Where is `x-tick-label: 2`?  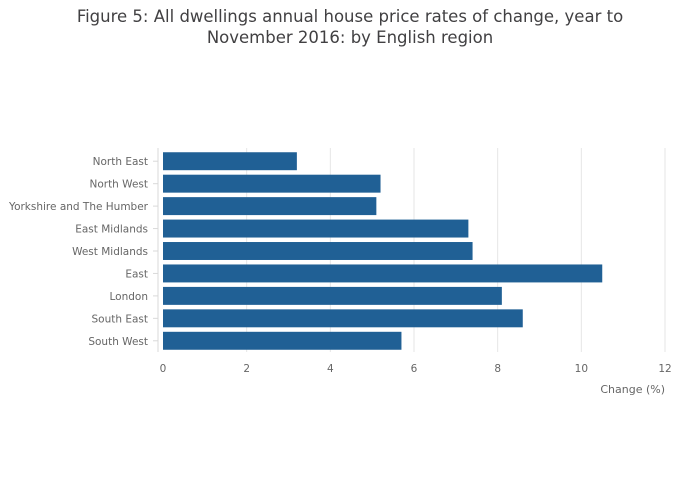 x-tick-label: 2 is located at coordinates (246, 369).